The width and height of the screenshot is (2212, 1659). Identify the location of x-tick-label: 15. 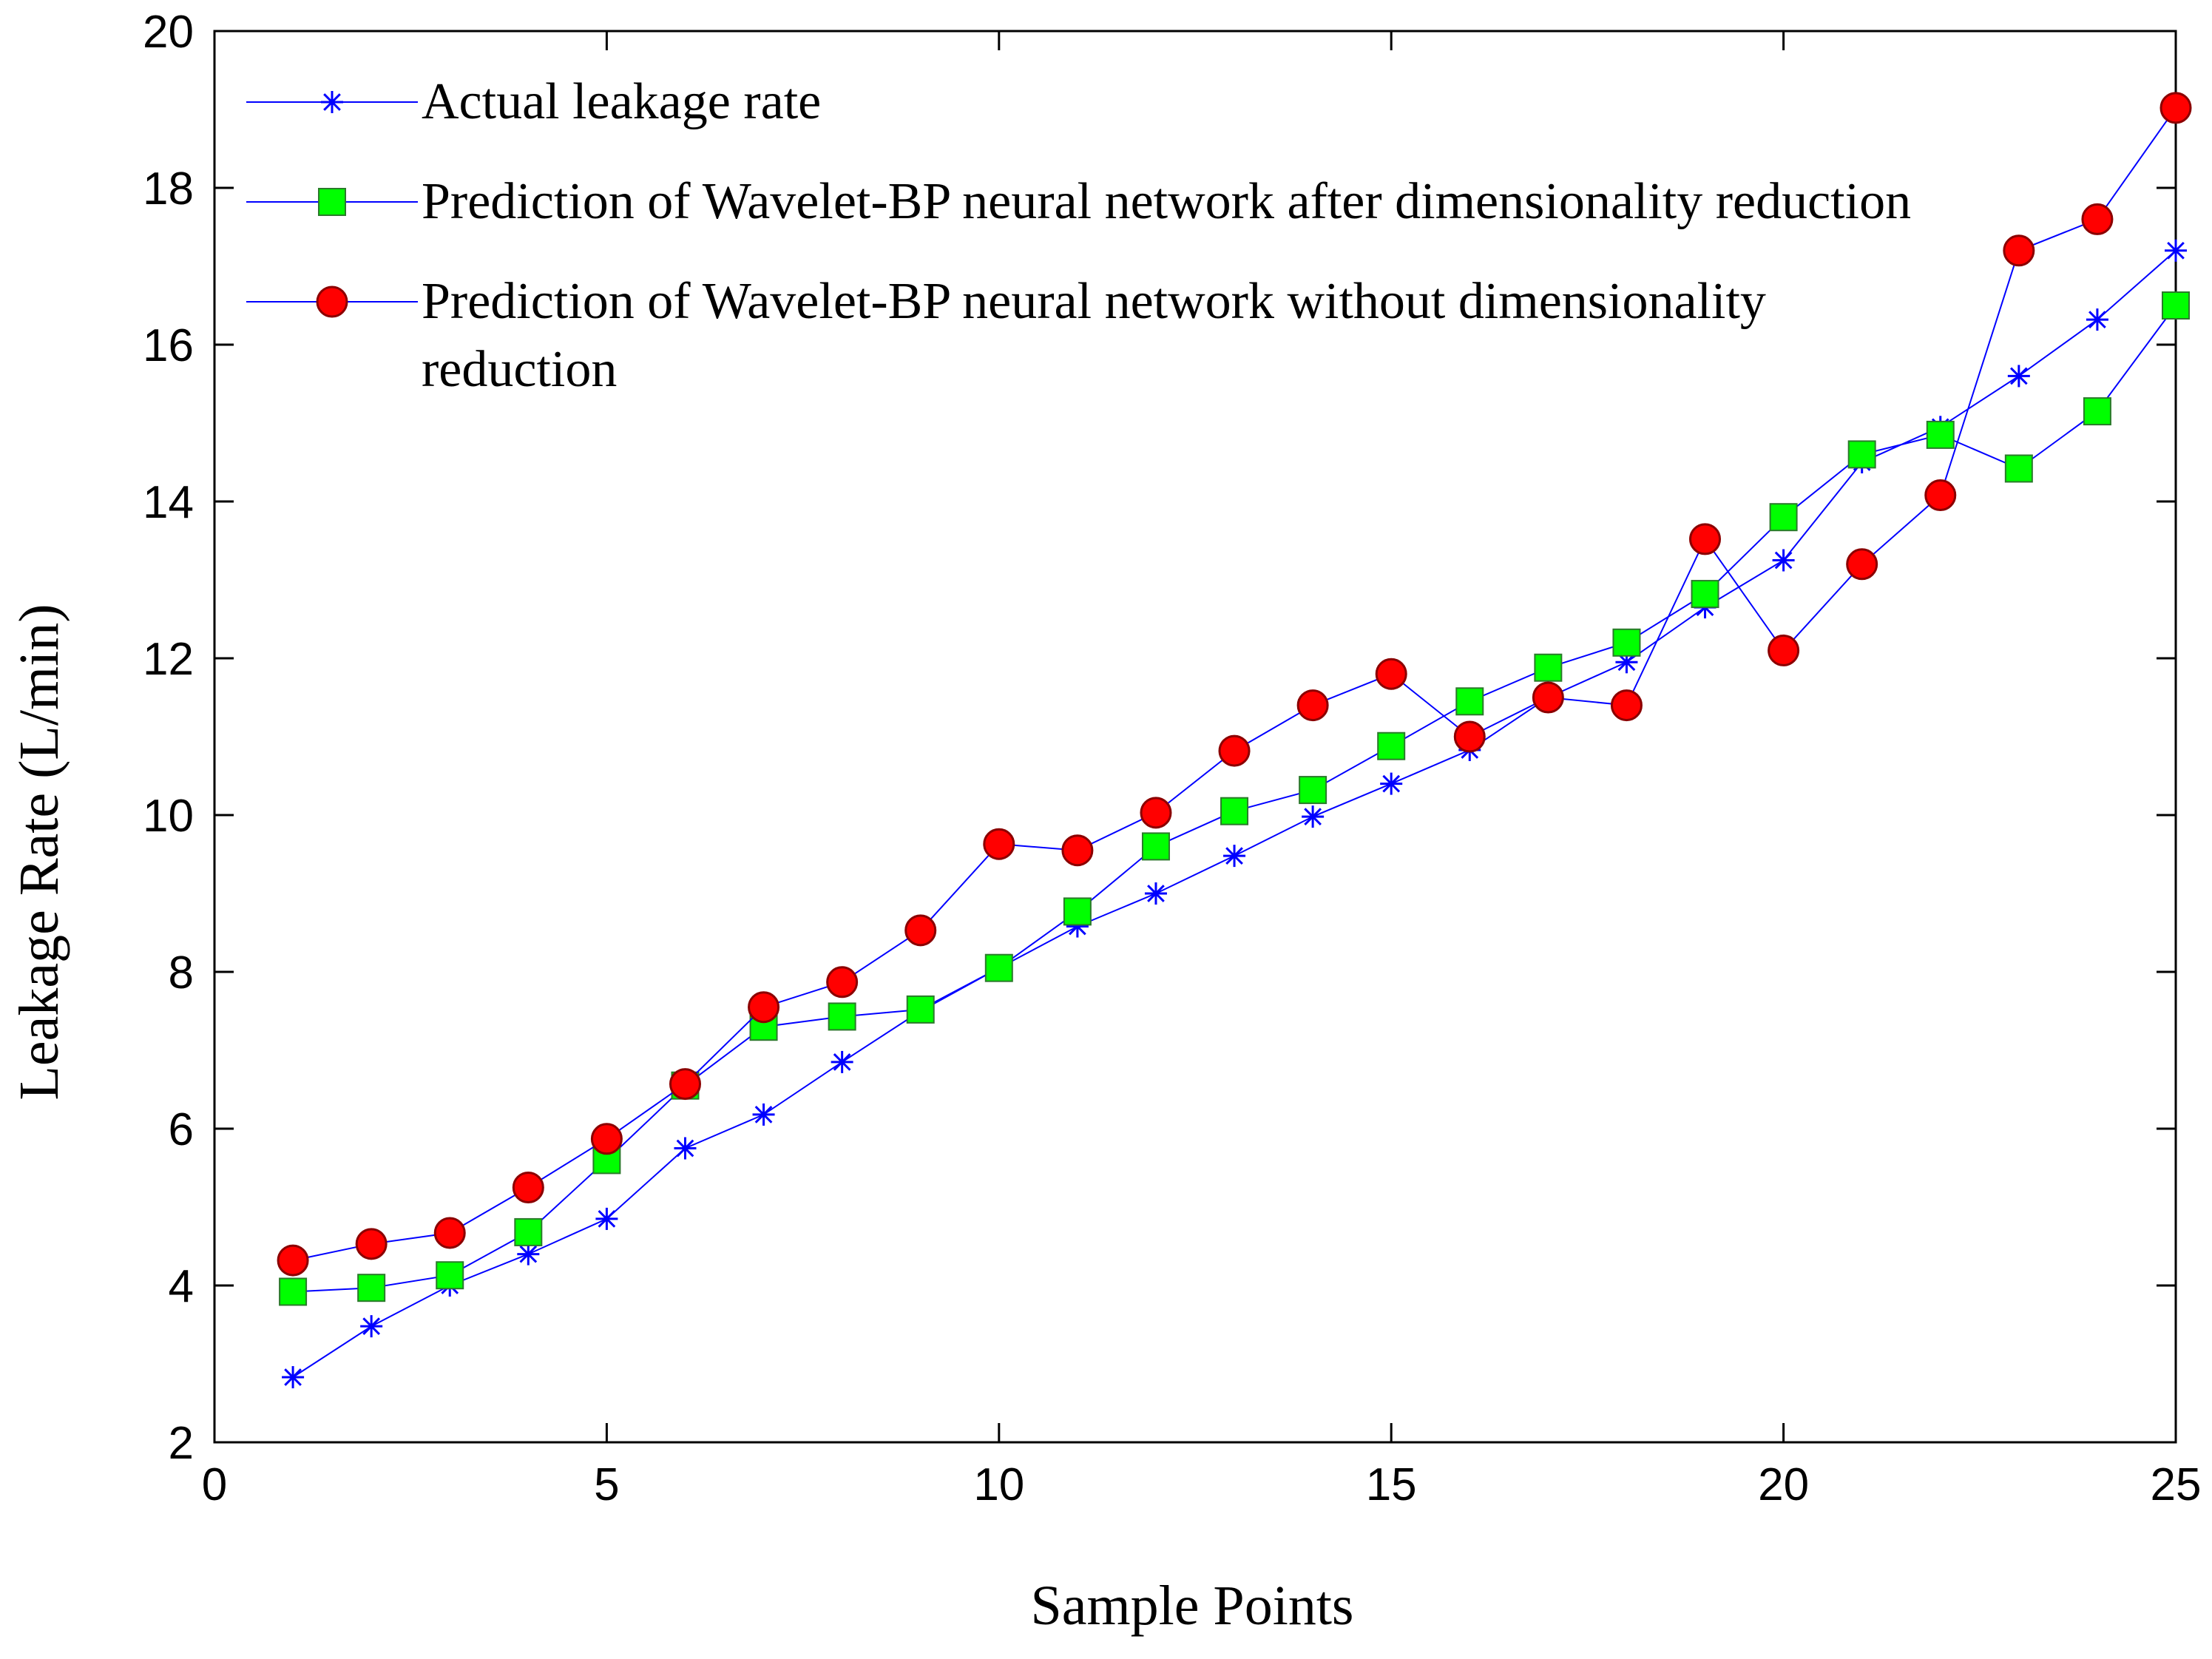
(1391, 1485).